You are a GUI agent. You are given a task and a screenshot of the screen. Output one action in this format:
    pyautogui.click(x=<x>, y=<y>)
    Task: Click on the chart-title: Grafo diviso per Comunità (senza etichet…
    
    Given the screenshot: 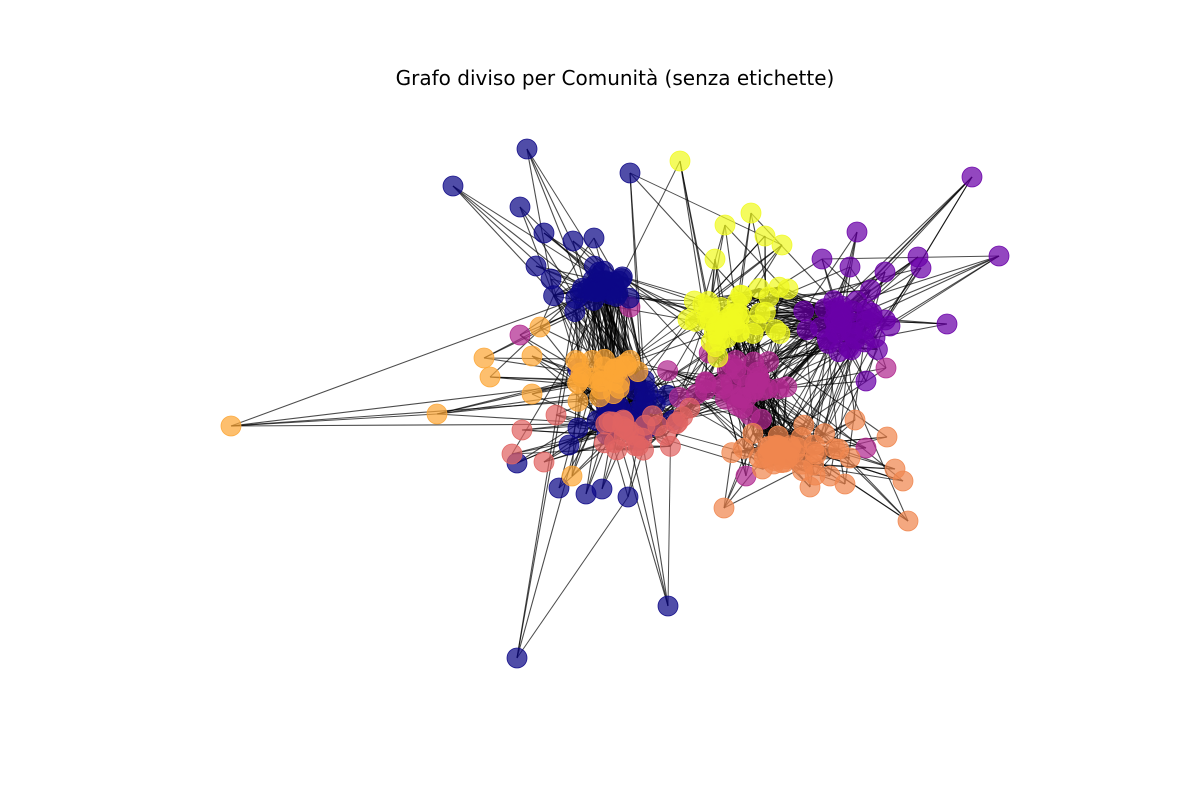 What is the action you would take?
    pyautogui.click(x=615, y=78)
    